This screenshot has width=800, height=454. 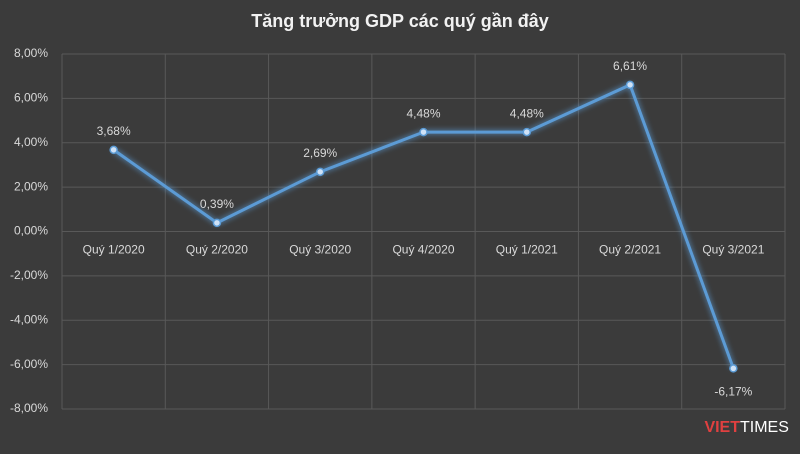 What do you see at coordinates (29, 275) in the screenshot?
I see `y-tick-label: -2,00%` at bounding box center [29, 275].